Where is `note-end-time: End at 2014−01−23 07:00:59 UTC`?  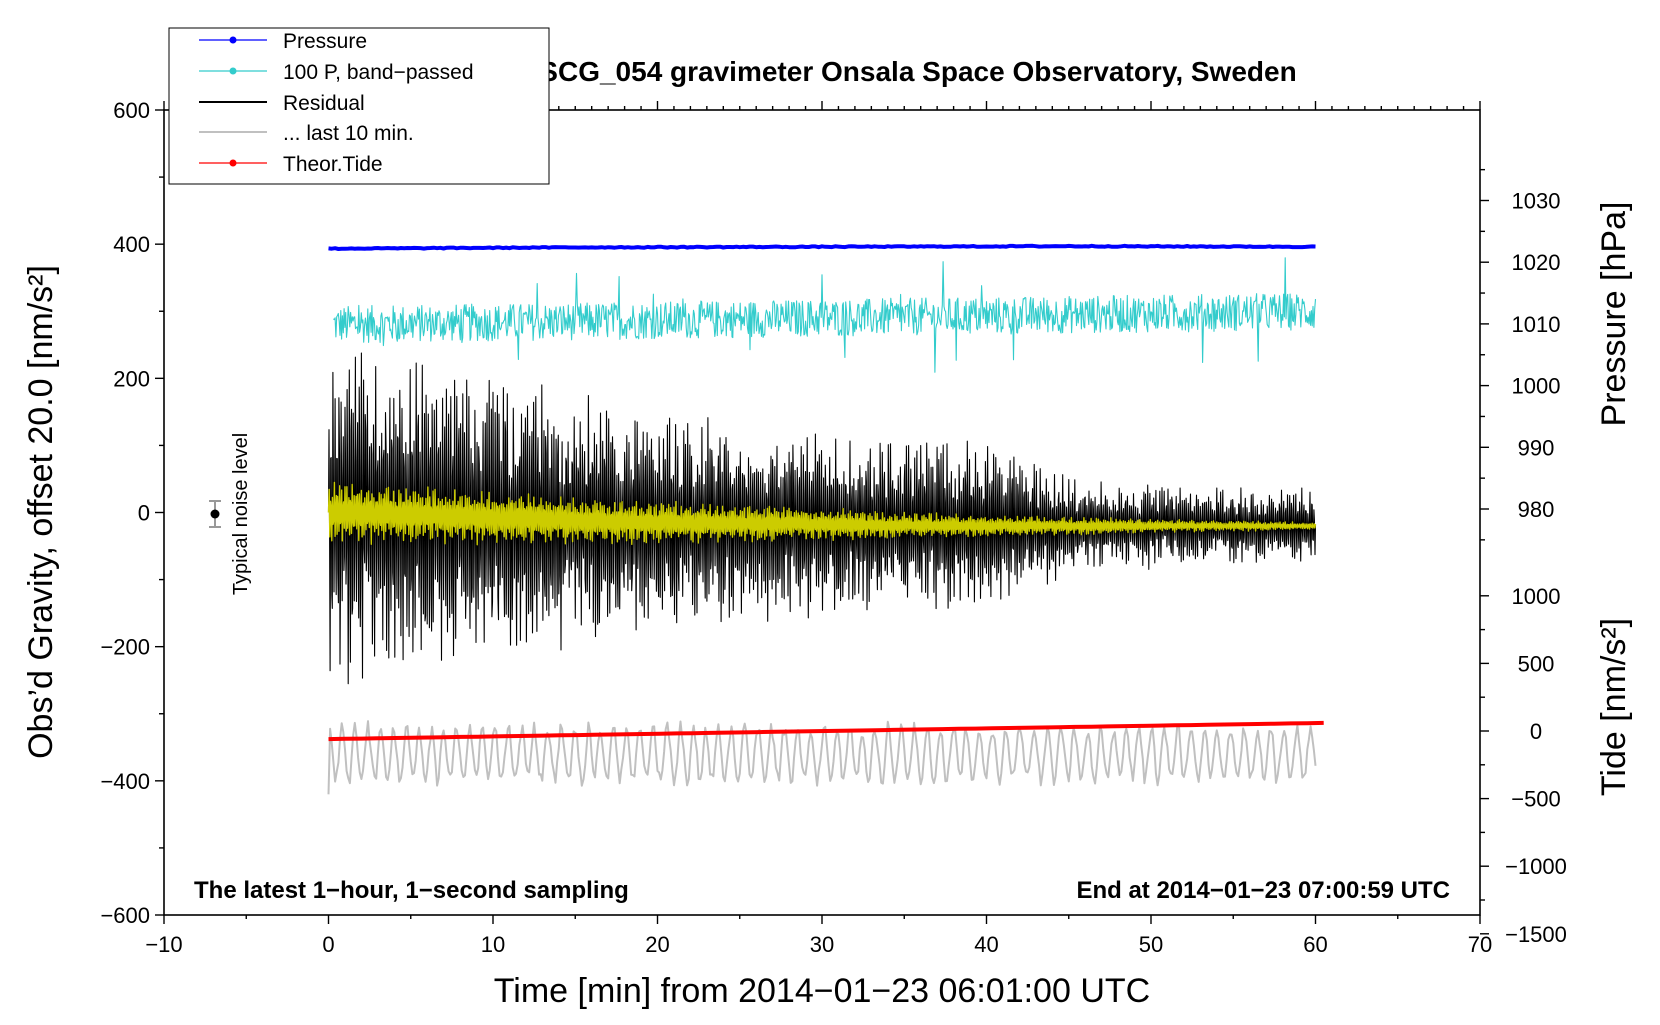
note-end-time: End at 2014−01−23 07:00:59 UTC is located at coordinates (1263, 890).